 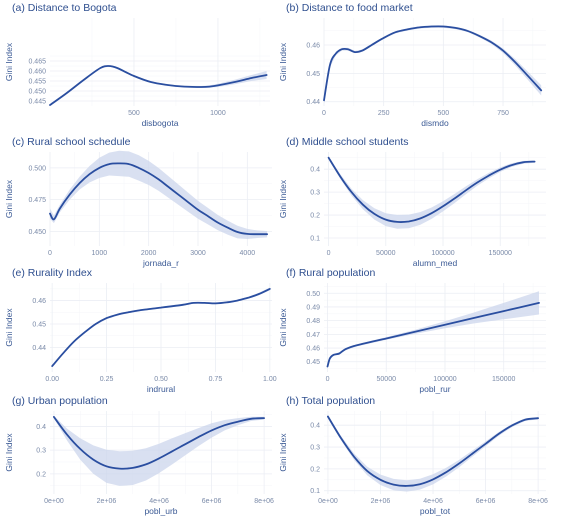 I want to click on x-tick-label: 0.25, so click(x=107, y=379).